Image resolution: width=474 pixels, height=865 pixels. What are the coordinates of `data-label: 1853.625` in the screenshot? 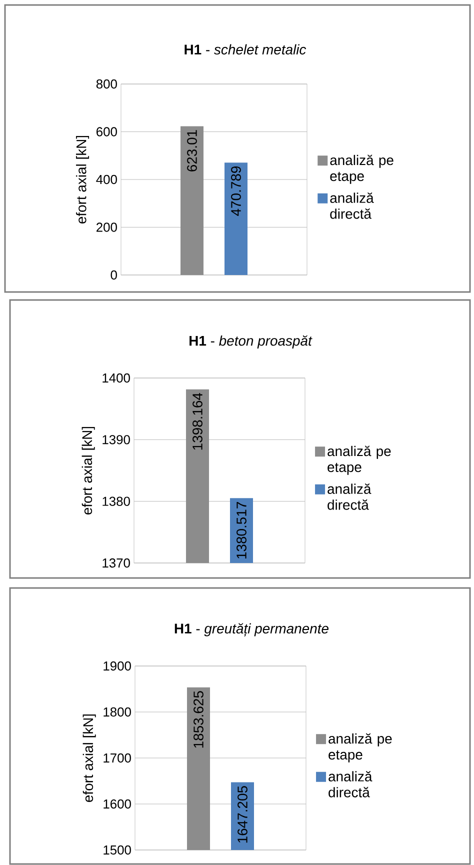 It's located at (199, 719).